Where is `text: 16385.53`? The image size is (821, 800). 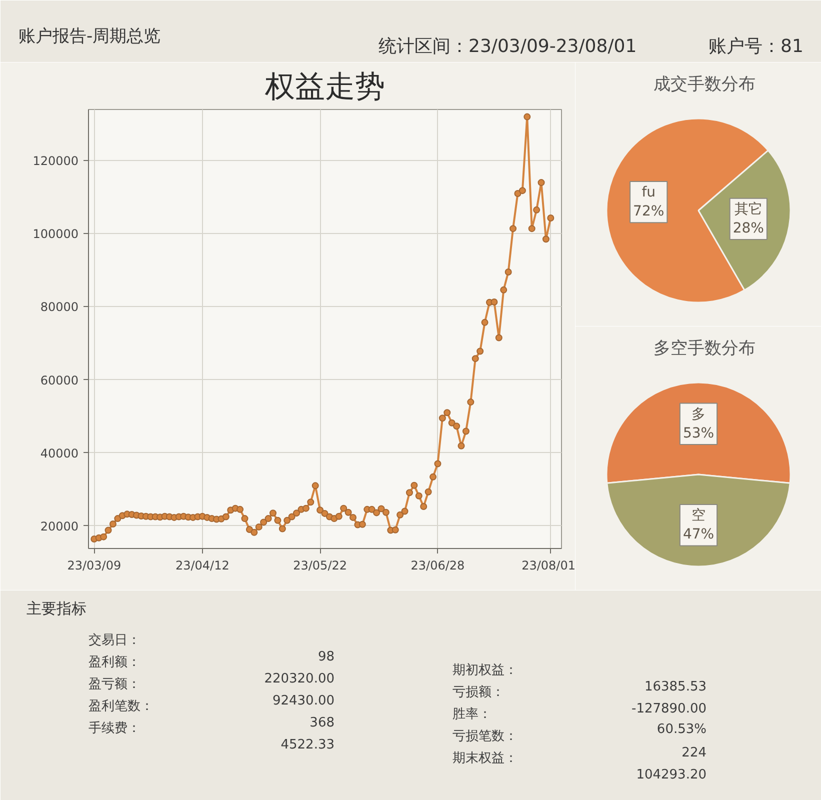 text: 16385.53 is located at coordinates (675, 687).